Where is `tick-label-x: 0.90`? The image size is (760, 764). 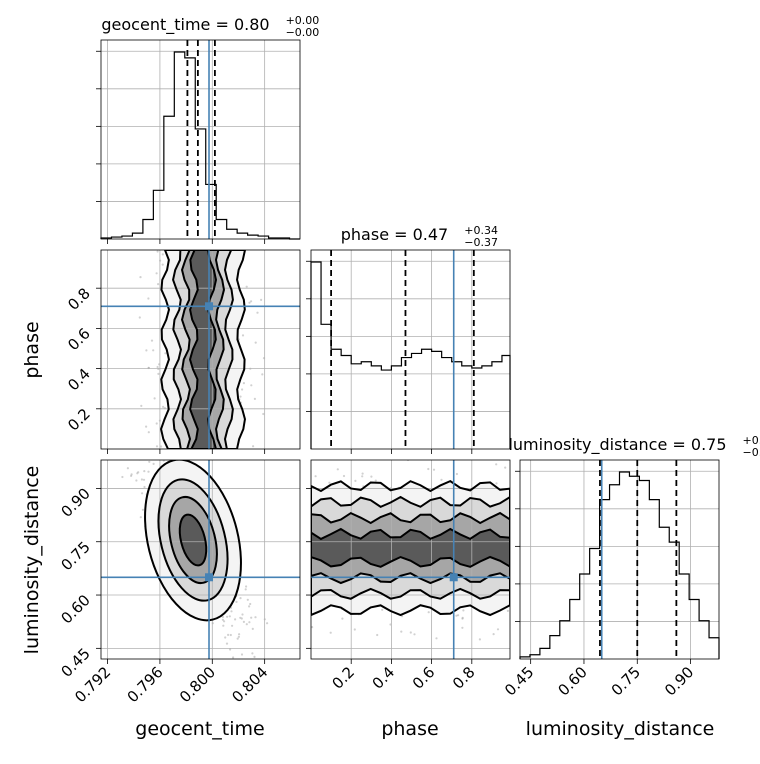
tick-label-x: 0.90 is located at coordinates (679, 681).